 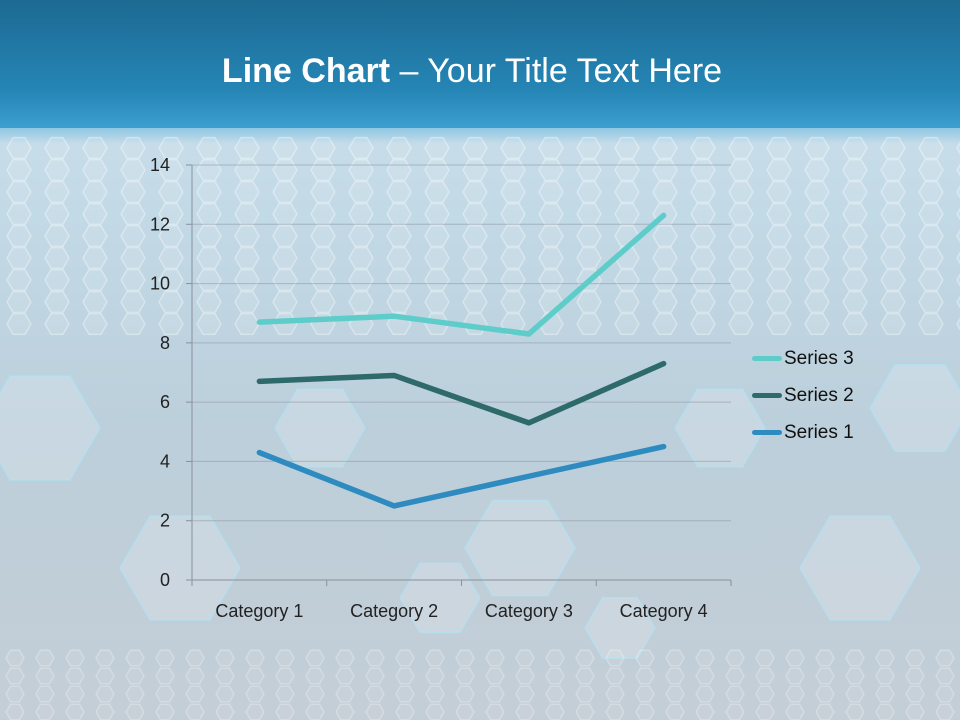 What do you see at coordinates (529, 611) in the screenshot?
I see `x-tick-label: Category 3` at bounding box center [529, 611].